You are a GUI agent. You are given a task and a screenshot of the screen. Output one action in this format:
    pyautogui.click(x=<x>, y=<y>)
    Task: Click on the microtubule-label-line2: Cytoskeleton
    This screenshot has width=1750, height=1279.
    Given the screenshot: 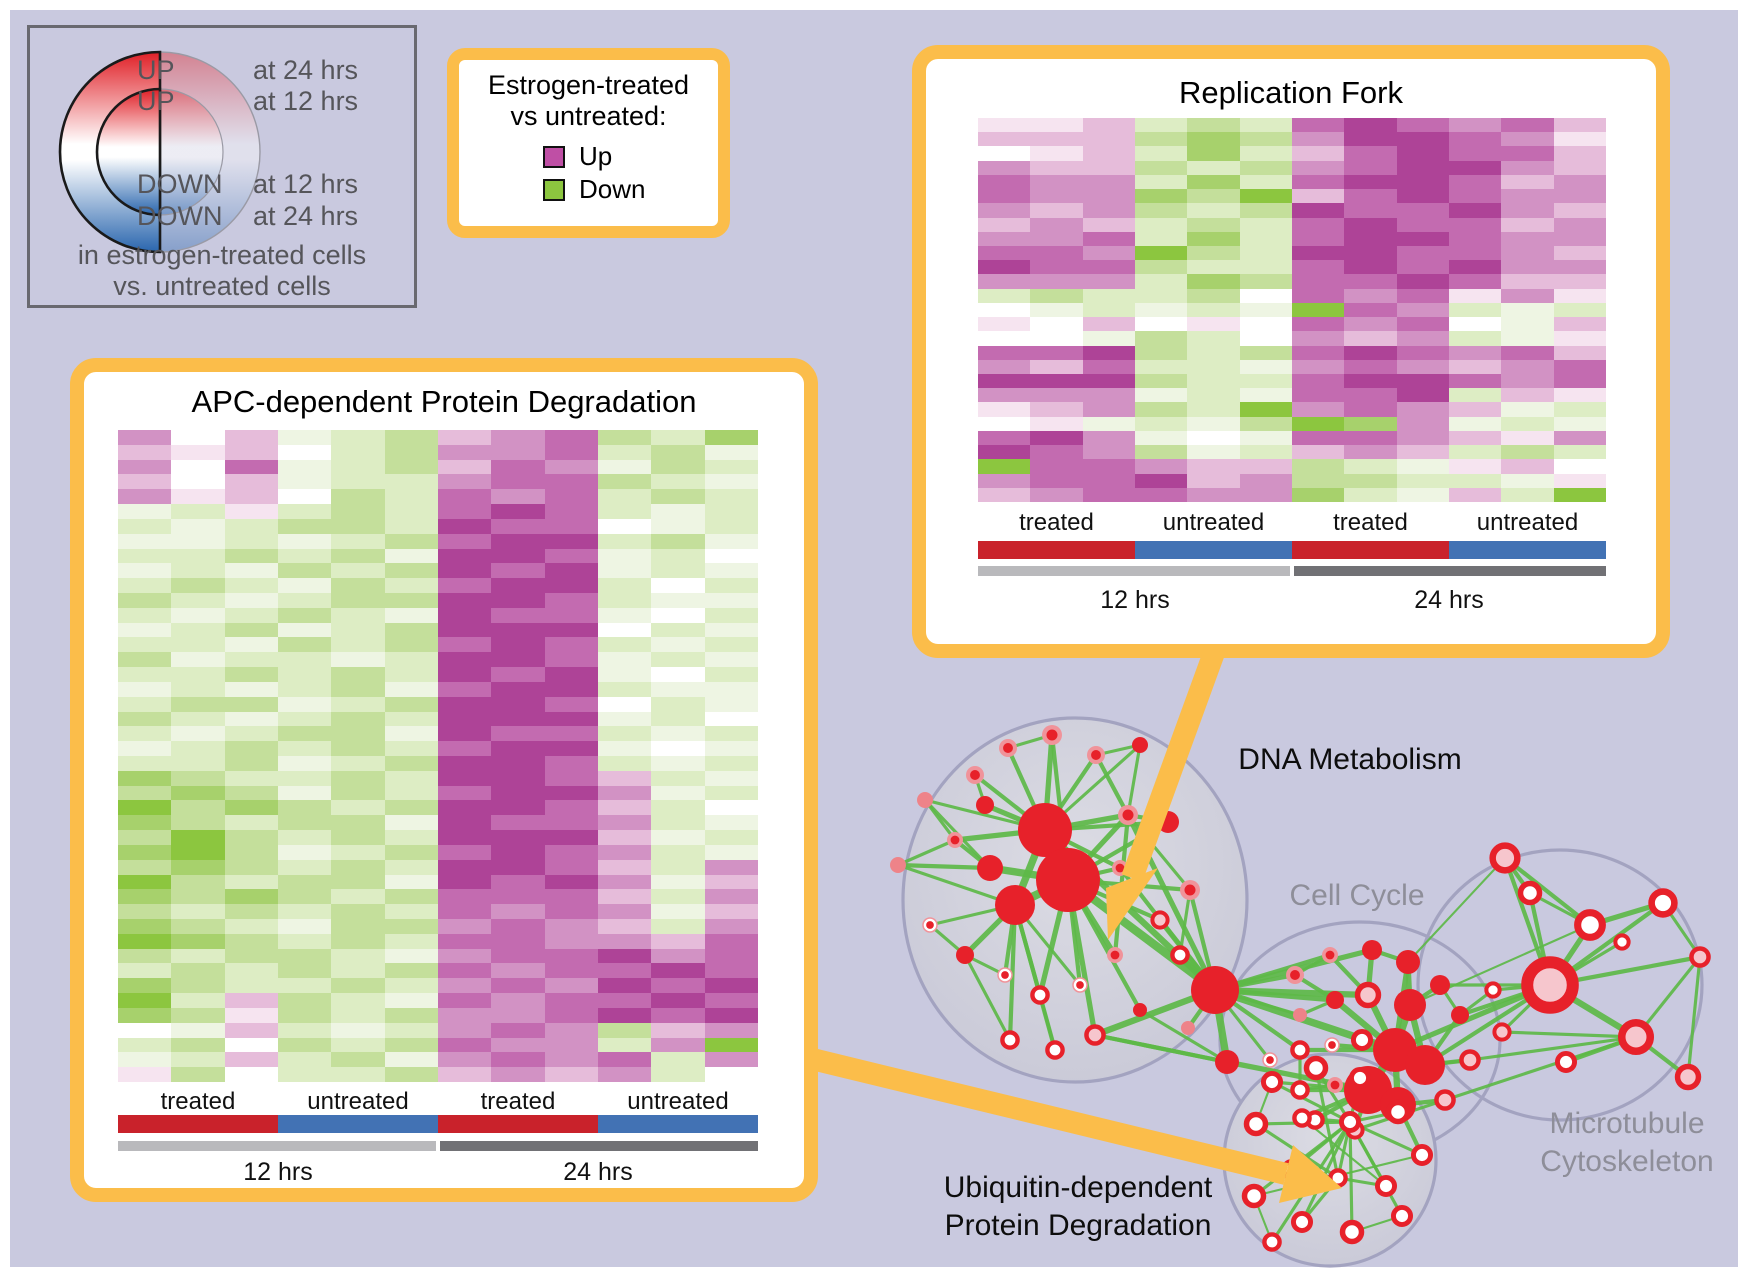 What is the action you would take?
    pyautogui.click(x=1627, y=1161)
    